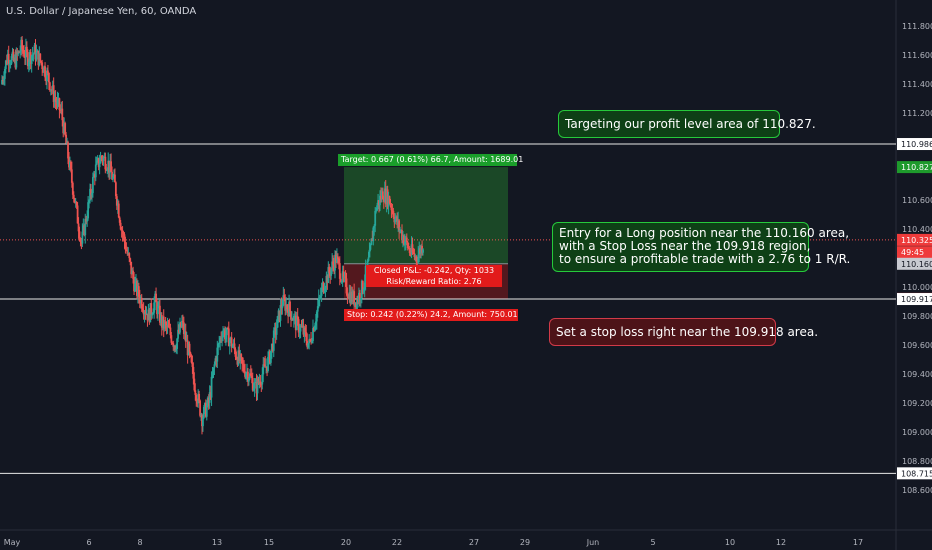  What do you see at coordinates (434, 281) in the screenshot?
I see `risk-reward-text: Risk/Reward Ratio: 2.76` at bounding box center [434, 281].